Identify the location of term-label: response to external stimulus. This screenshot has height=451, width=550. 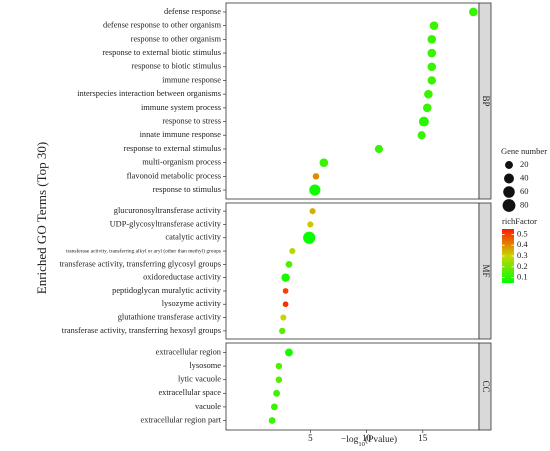
(172, 148).